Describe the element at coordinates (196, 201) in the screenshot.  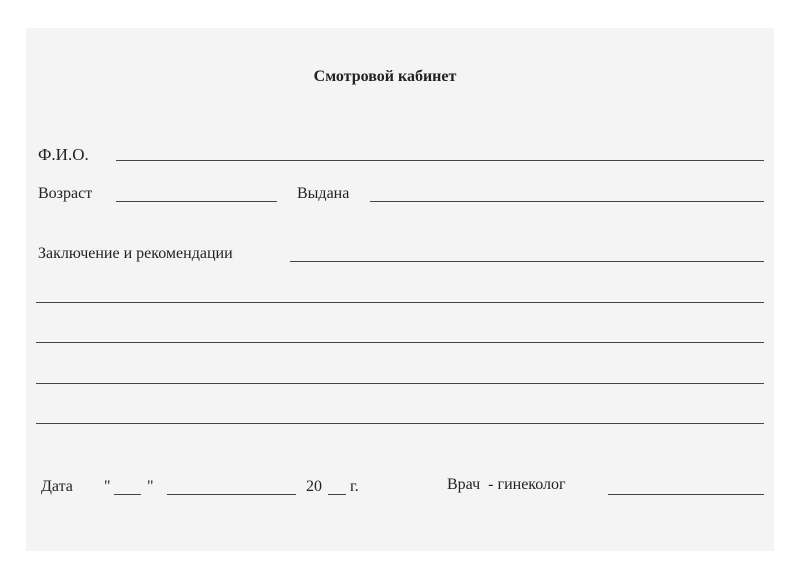
I see `age-field` at that location.